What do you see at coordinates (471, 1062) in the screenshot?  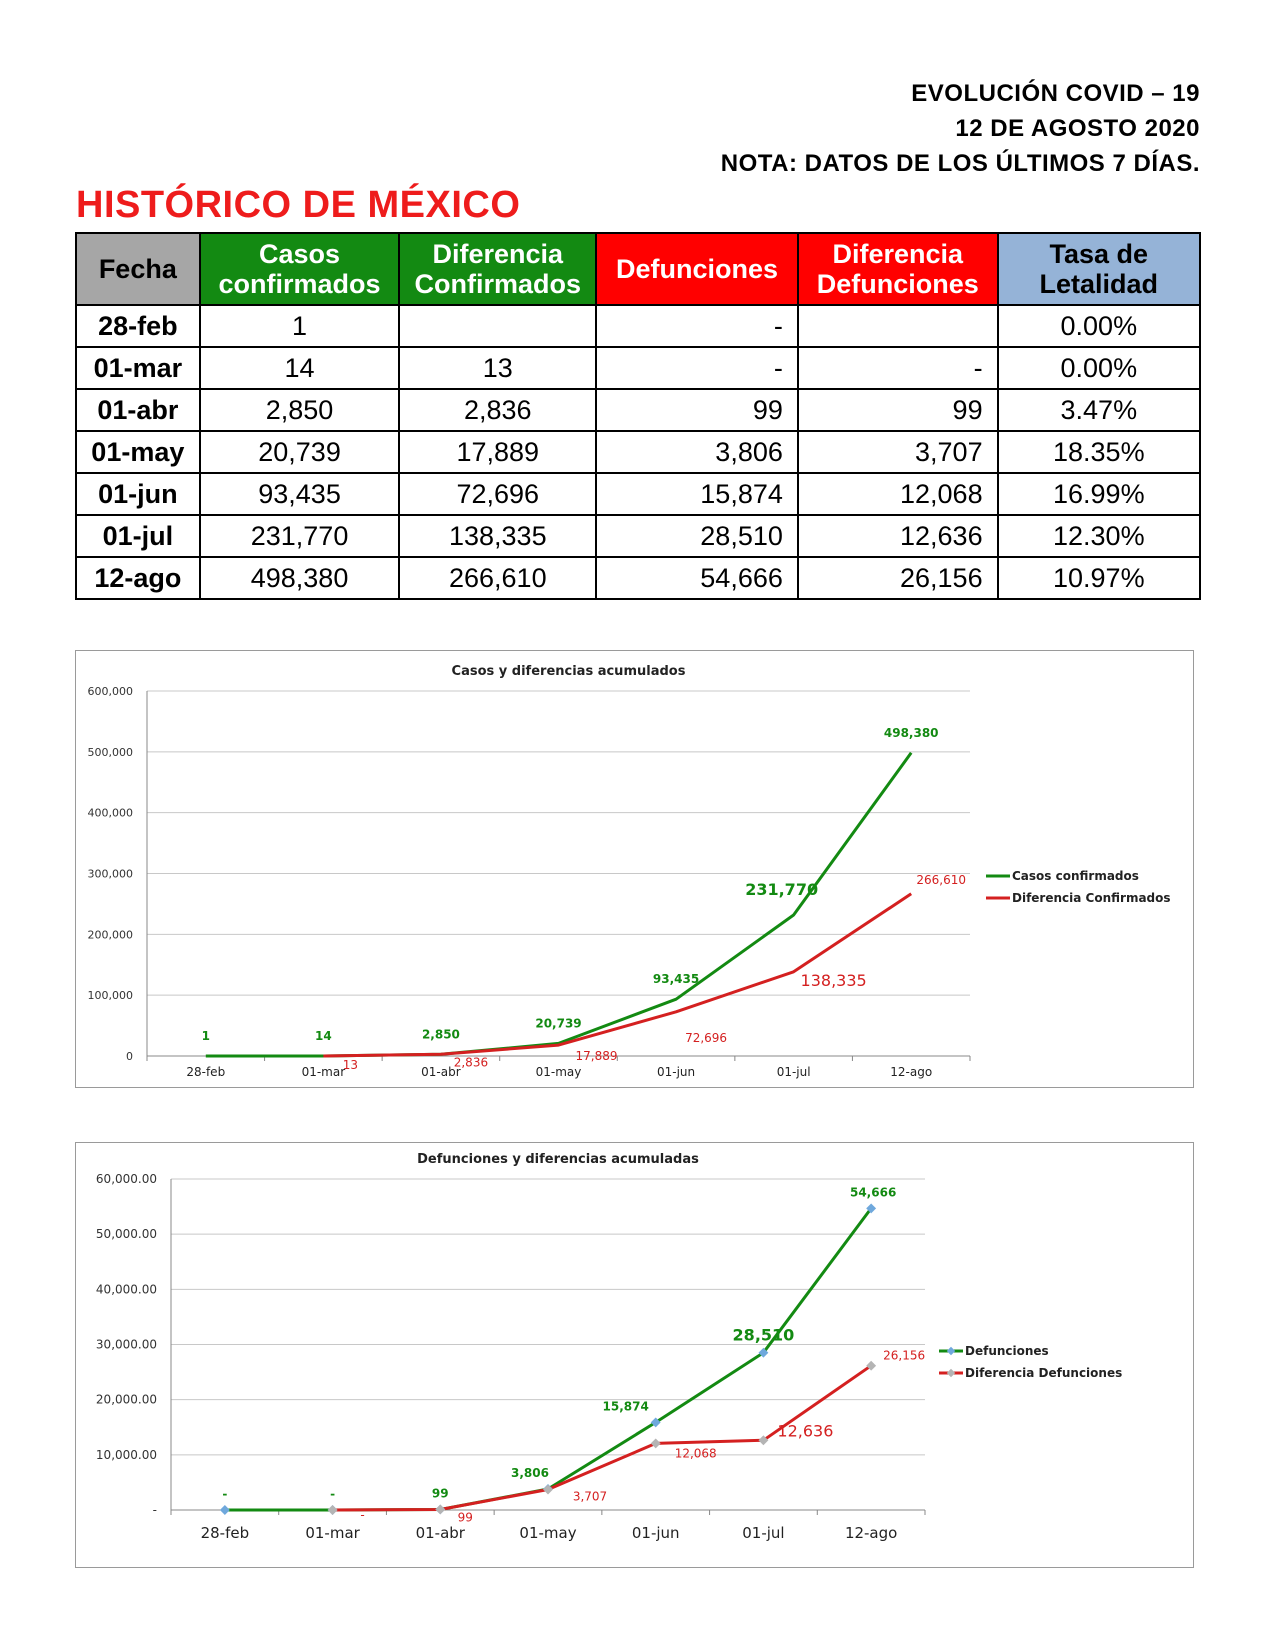 I see `data-label: 2,836` at bounding box center [471, 1062].